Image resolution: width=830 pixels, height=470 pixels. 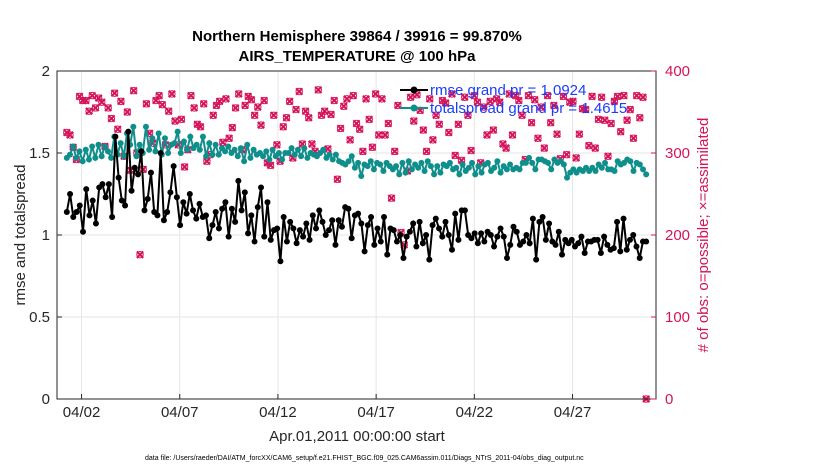 What do you see at coordinates (358, 56) in the screenshot?
I see `chart-subtitle: AIRS_TEMPERATURE @ 100 hPa` at bounding box center [358, 56].